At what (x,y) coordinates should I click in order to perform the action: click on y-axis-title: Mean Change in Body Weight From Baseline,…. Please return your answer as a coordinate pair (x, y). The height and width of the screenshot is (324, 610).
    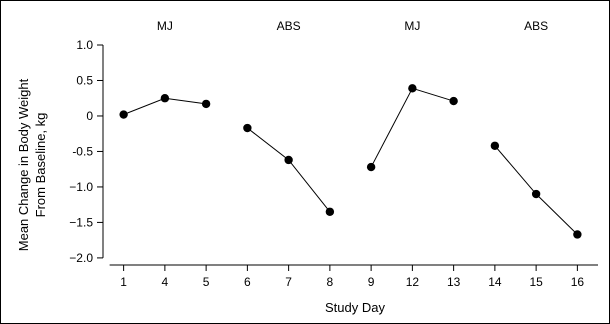
    Looking at the image, I should click on (32, 164).